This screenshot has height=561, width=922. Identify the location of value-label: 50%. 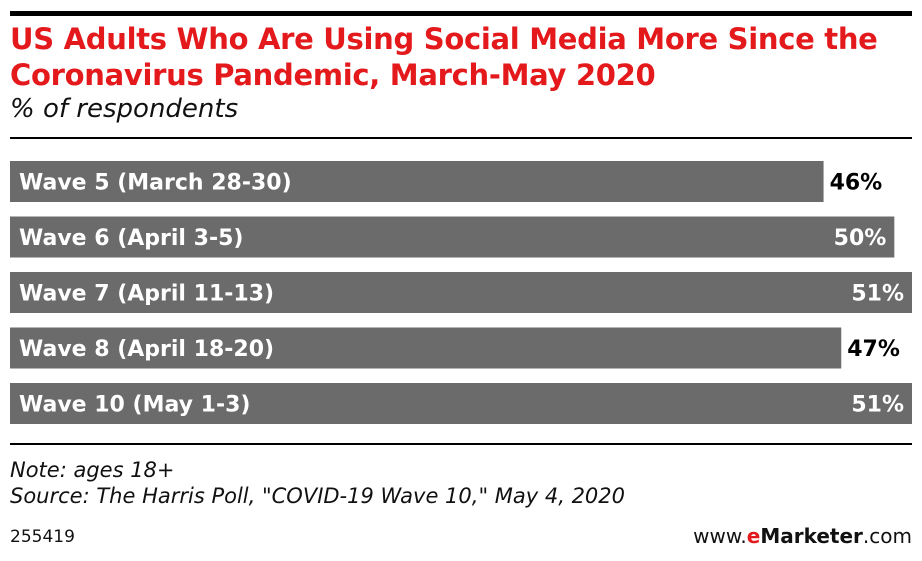
(860, 238).